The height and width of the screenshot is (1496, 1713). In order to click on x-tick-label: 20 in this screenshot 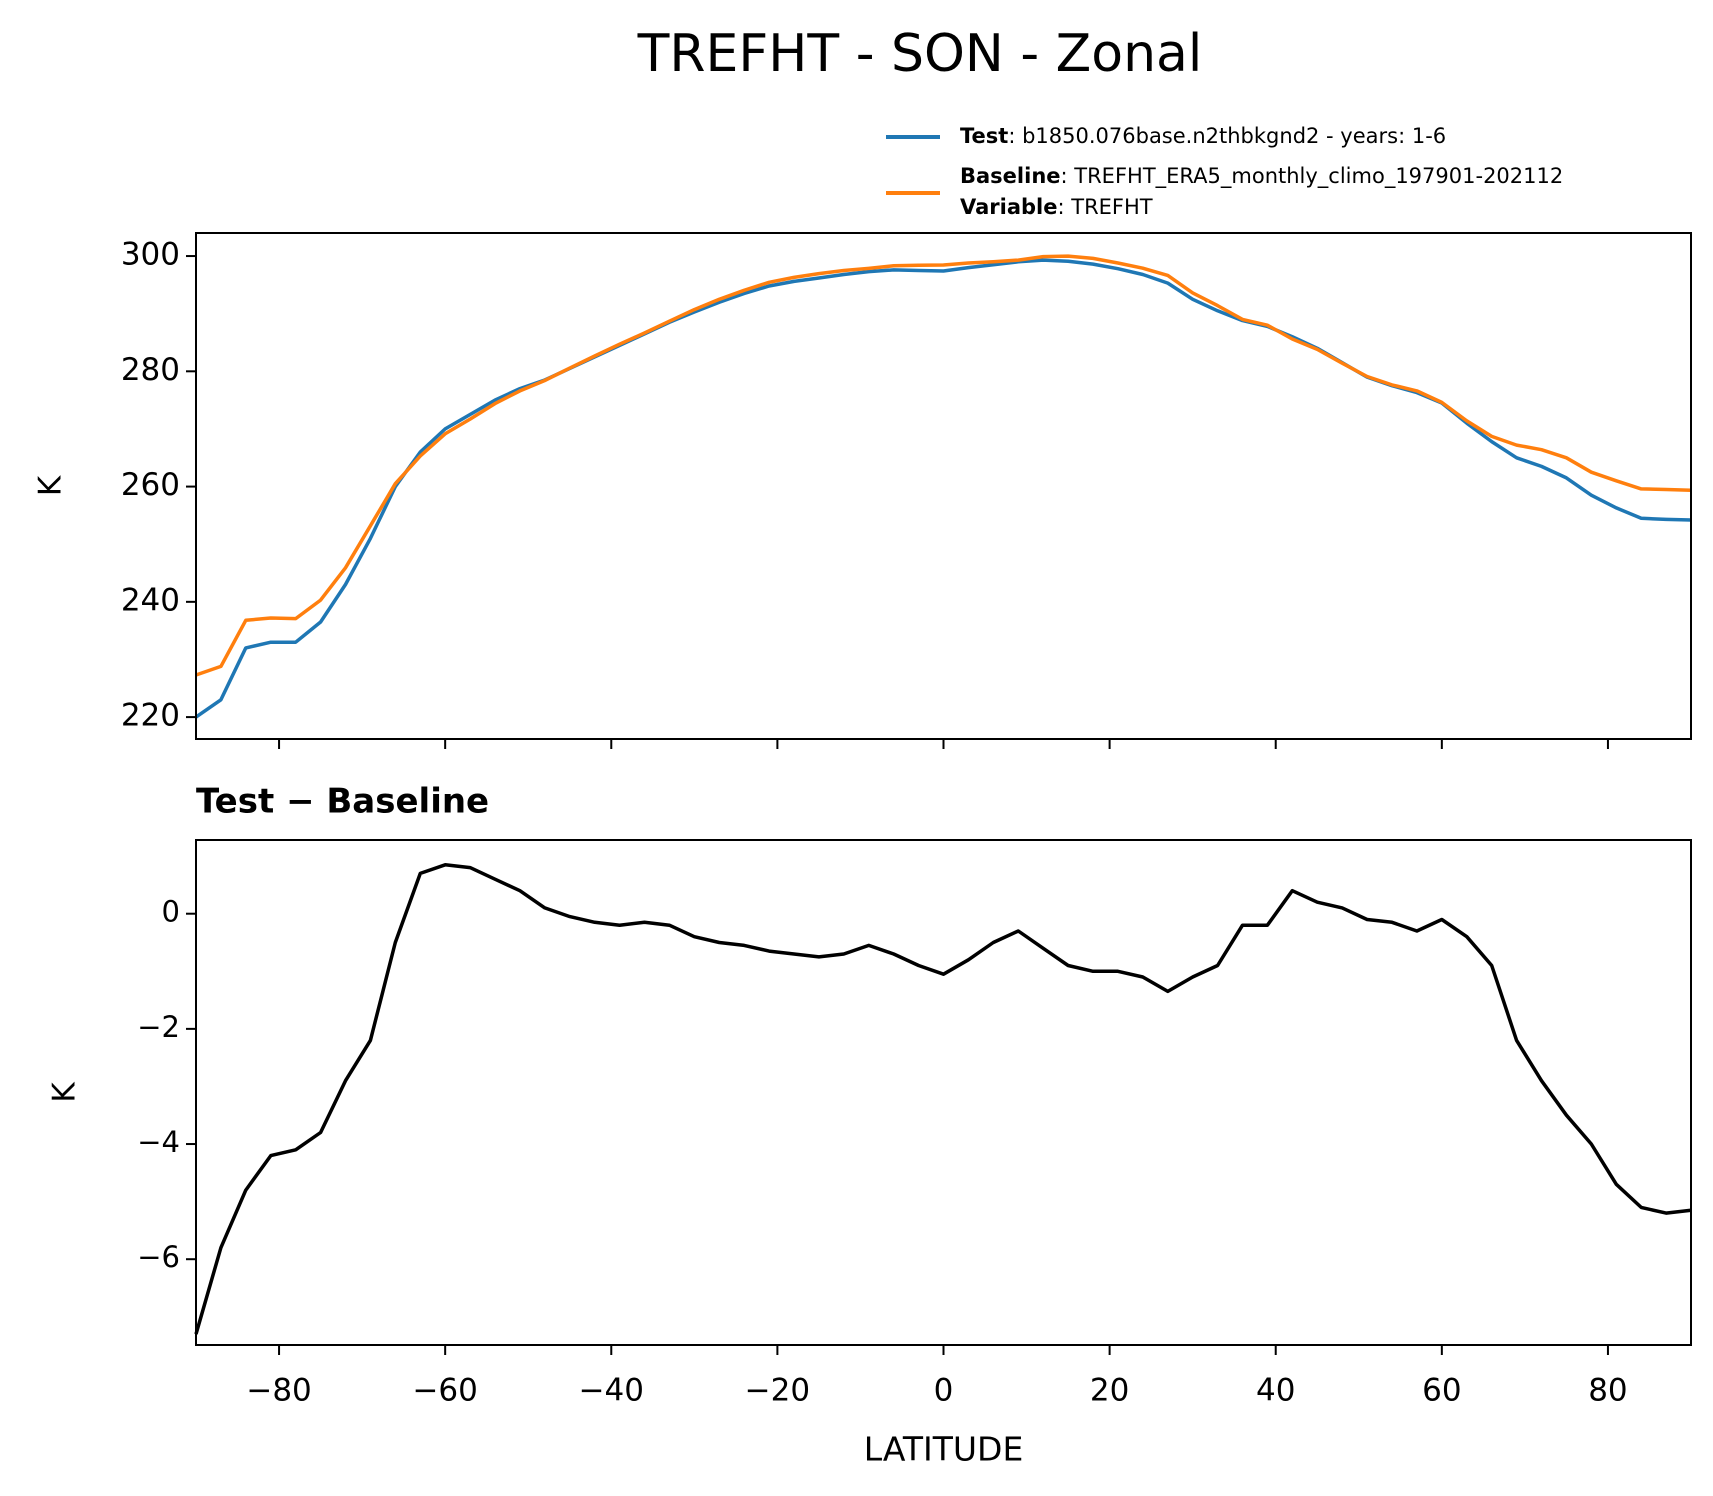, I will do `click(1109, 1391)`.